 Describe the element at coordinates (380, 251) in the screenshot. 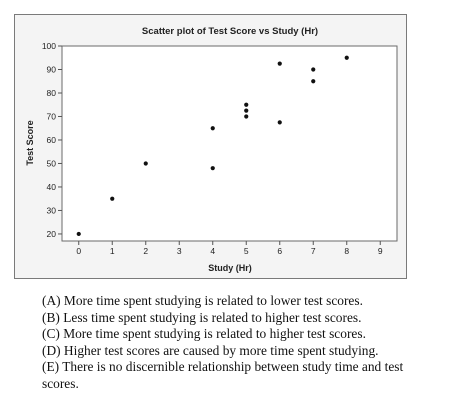

I see `x-tick-label: 9` at that location.